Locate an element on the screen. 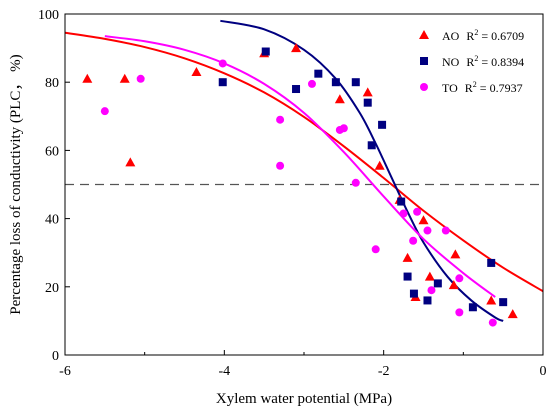  legend-label-no: NO R2 = 0.8394 is located at coordinates (483, 61).